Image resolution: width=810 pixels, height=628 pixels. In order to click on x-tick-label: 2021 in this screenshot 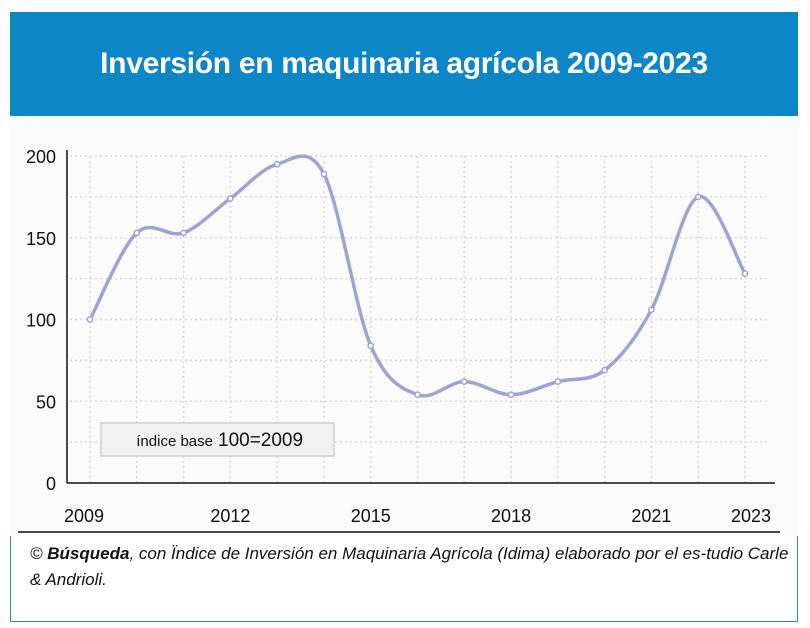, I will do `click(651, 516)`.